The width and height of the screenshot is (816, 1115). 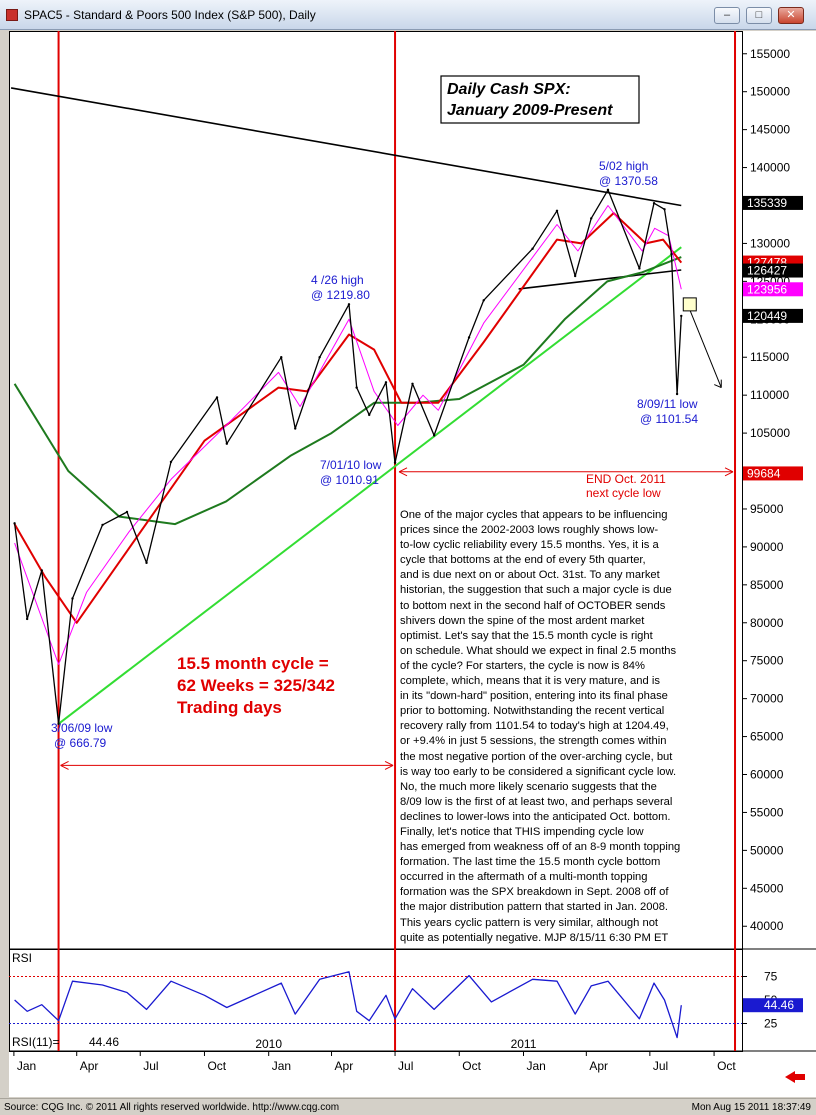 I want to click on app-icon, so click(x=12, y=15).